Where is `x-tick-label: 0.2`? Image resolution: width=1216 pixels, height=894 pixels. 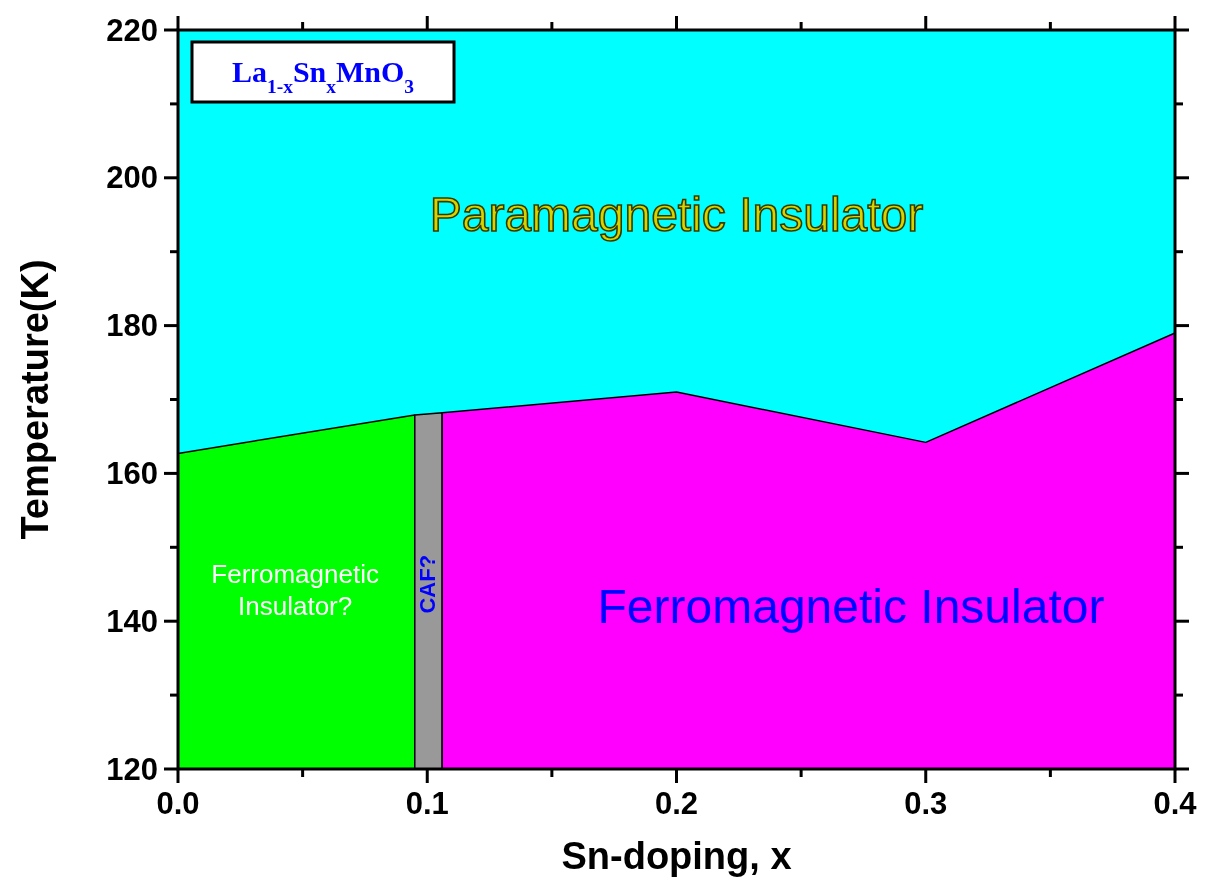
x-tick-label: 0.2 is located at coordinates (676, 803).